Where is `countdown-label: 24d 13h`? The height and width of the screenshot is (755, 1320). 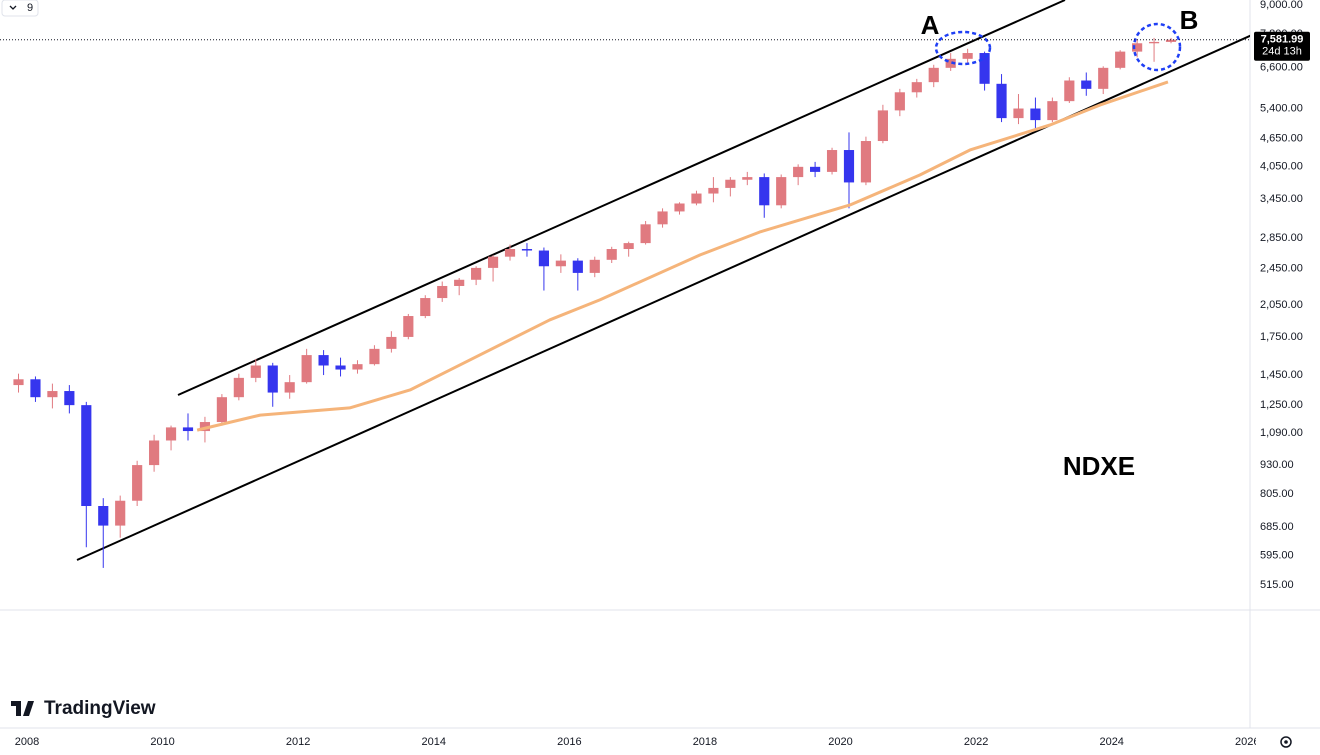 countdown-label: 24d 13h is located at coordinates (1282, 52).